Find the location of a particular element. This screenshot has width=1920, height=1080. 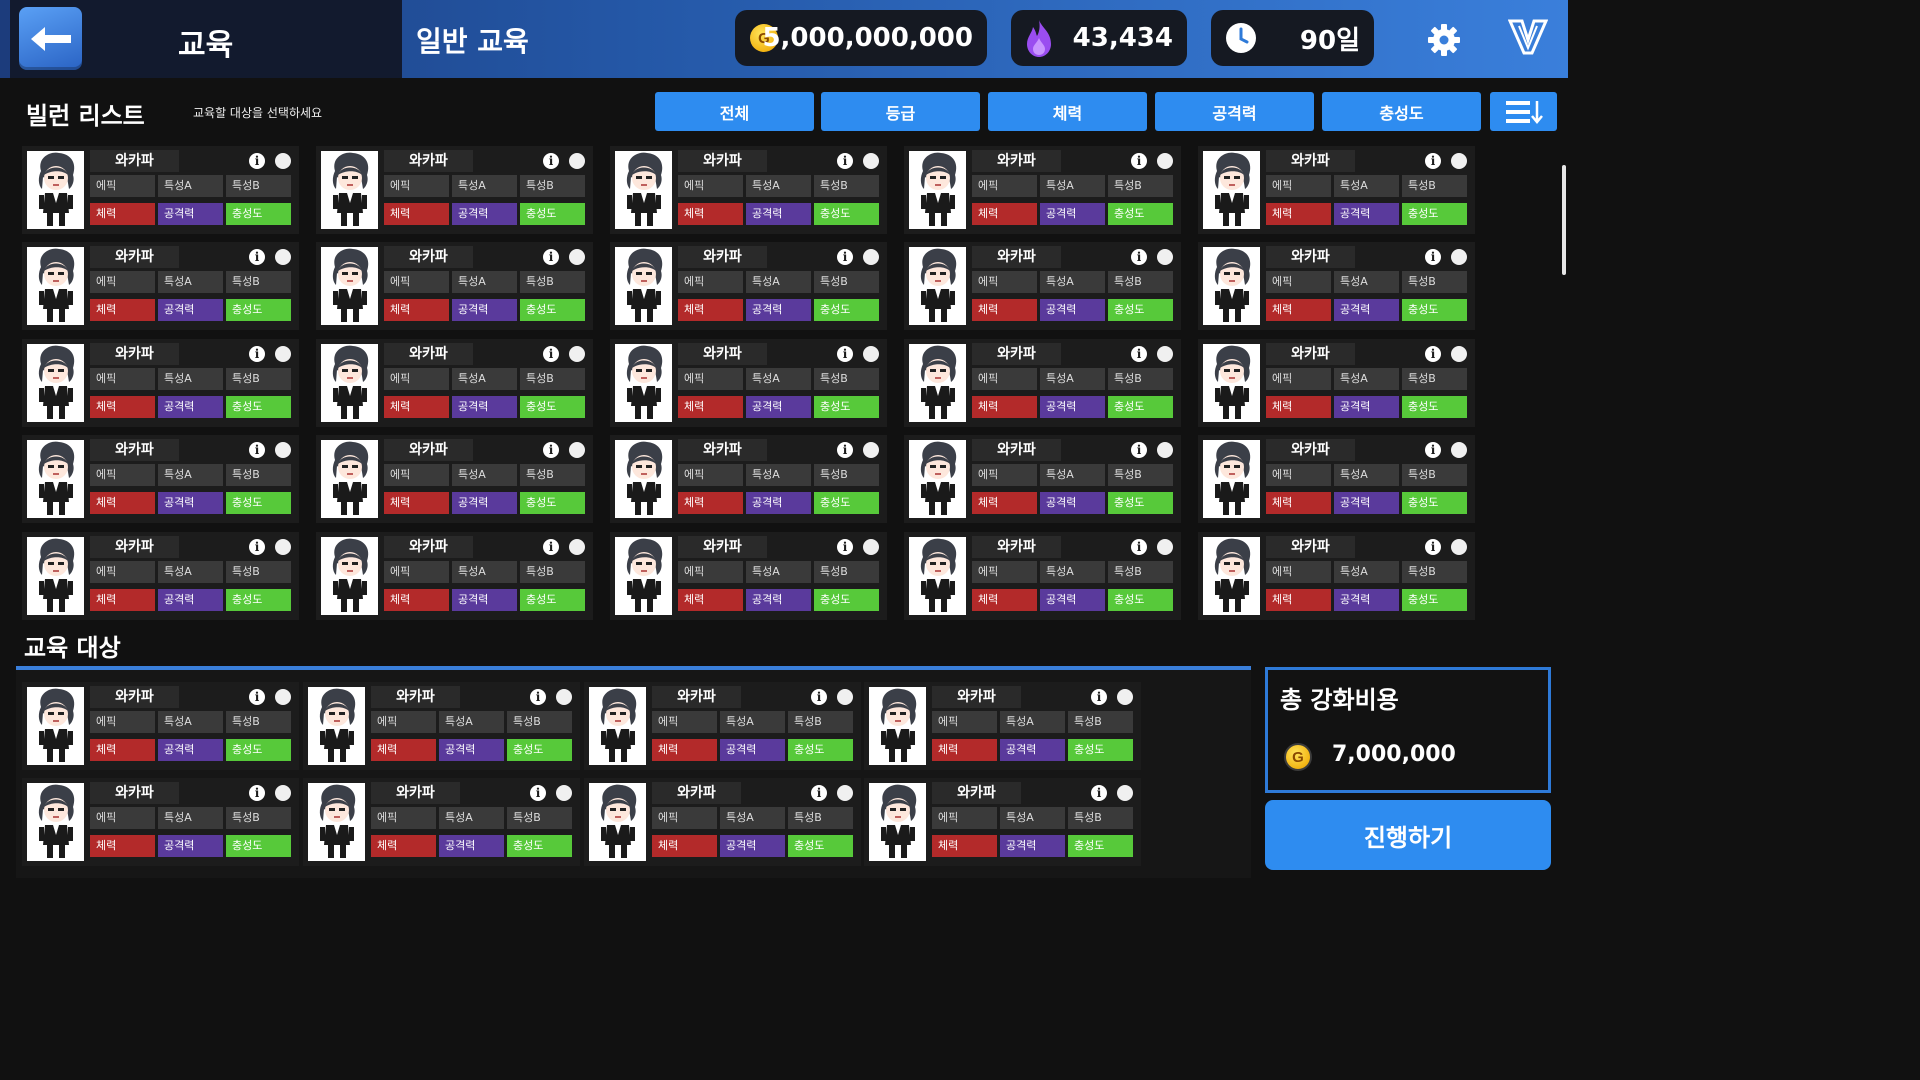

filter-all-button: 전체 is located at coordinates (734, 111).